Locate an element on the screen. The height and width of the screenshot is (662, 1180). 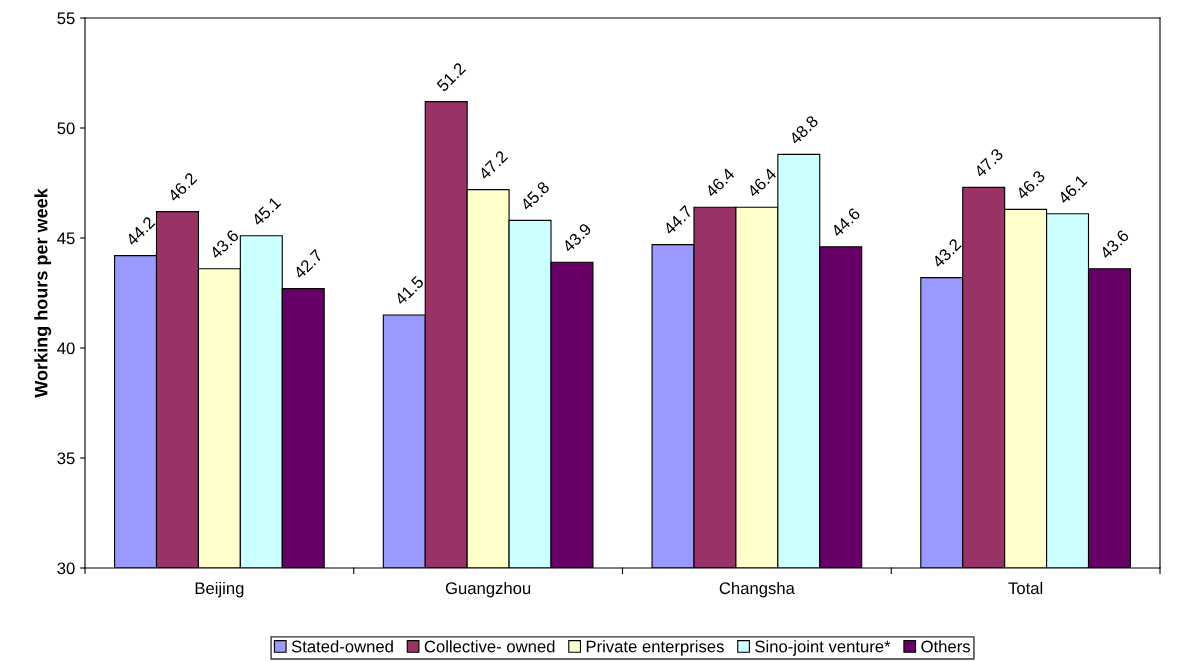
x-tick-label: Beijing is located at coordinates (219, 589).